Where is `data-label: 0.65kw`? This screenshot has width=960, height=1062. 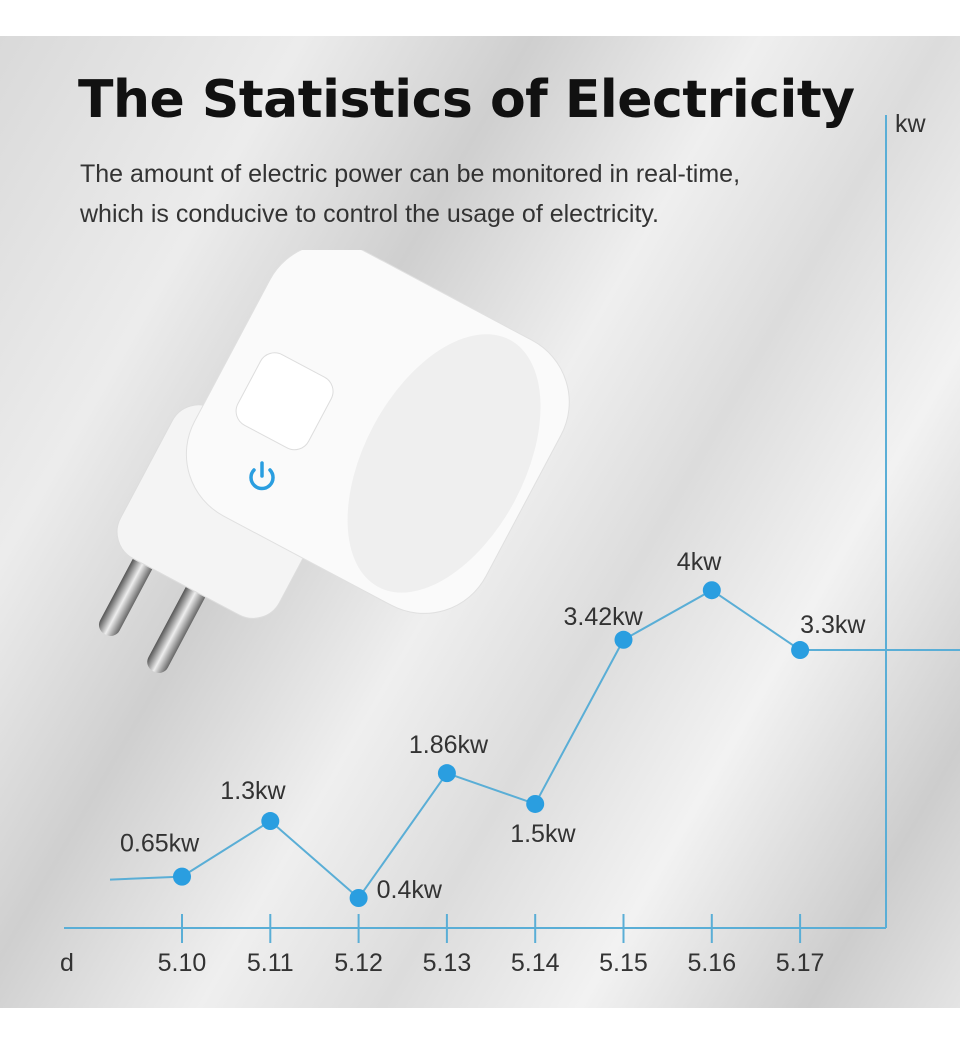
data-label: 0.65kw is located at coordinates (160, 844).